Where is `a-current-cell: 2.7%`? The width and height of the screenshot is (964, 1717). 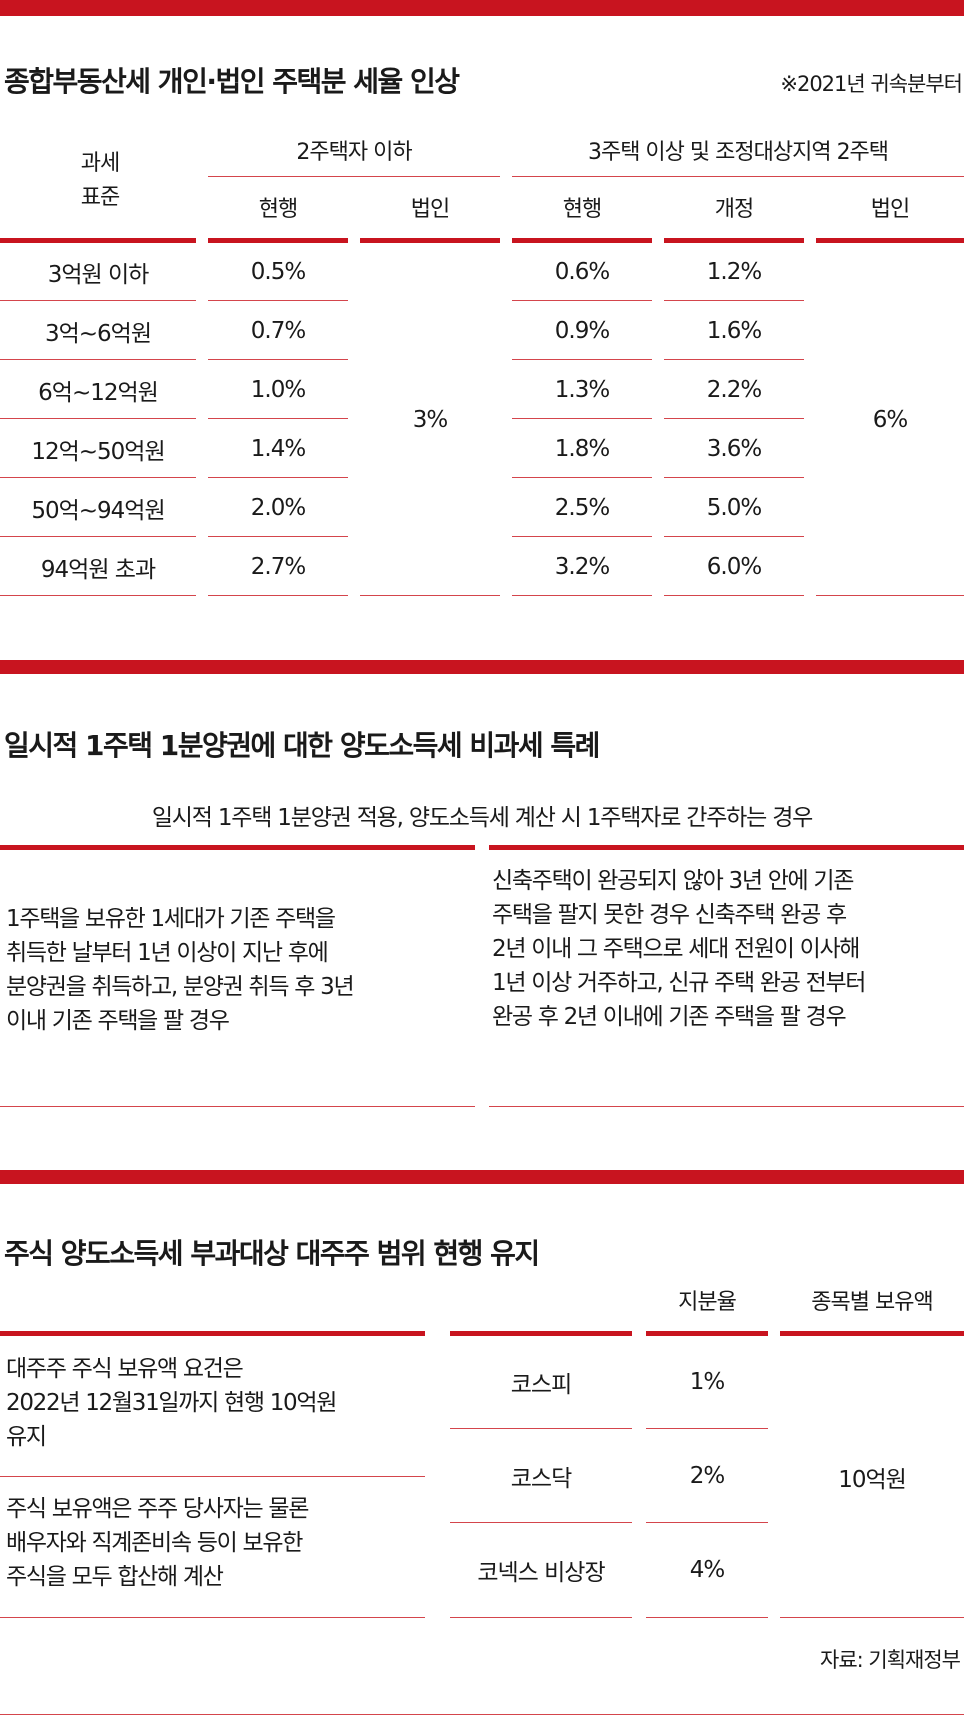 a-current-cell: 2.7% is located at coordinates (278, 567).